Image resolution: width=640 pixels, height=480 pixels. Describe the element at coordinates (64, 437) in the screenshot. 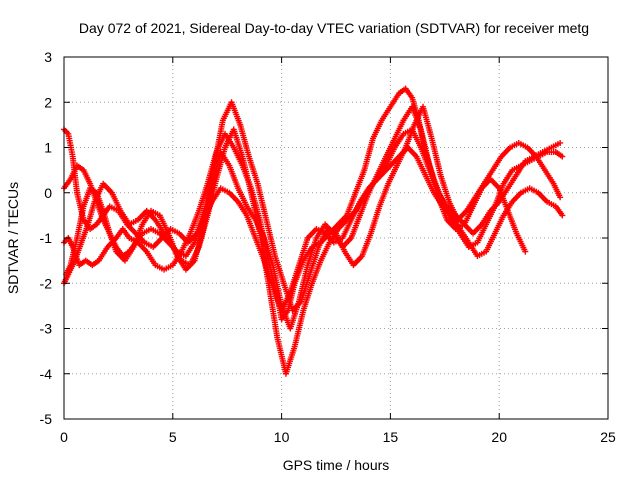

I see `x-tick-label: 0` at that location.